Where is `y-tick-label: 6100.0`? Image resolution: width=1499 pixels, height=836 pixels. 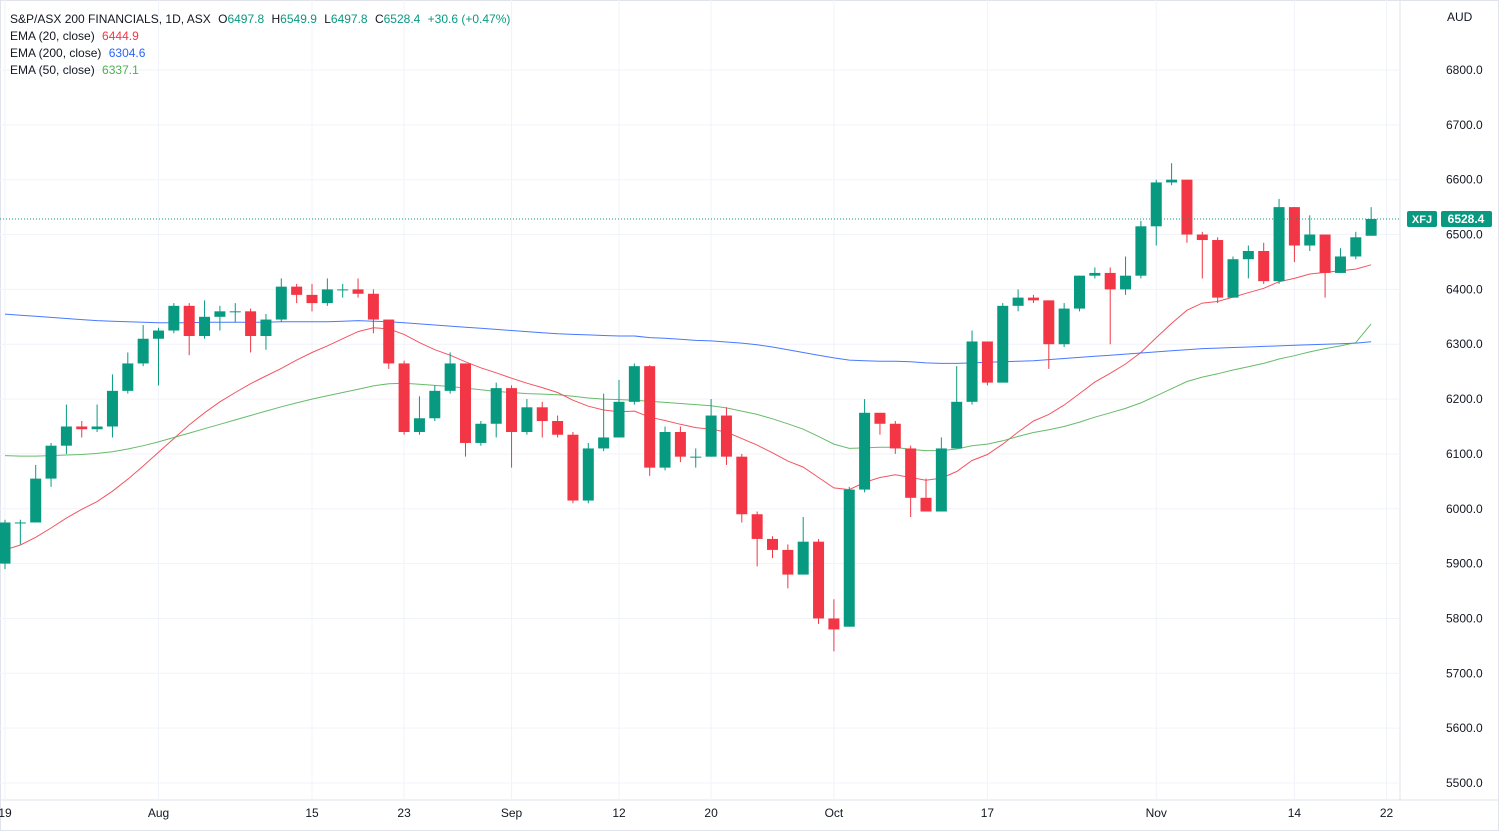 y-tick-label: 6100.0 is located at coordinates (1464, 454).